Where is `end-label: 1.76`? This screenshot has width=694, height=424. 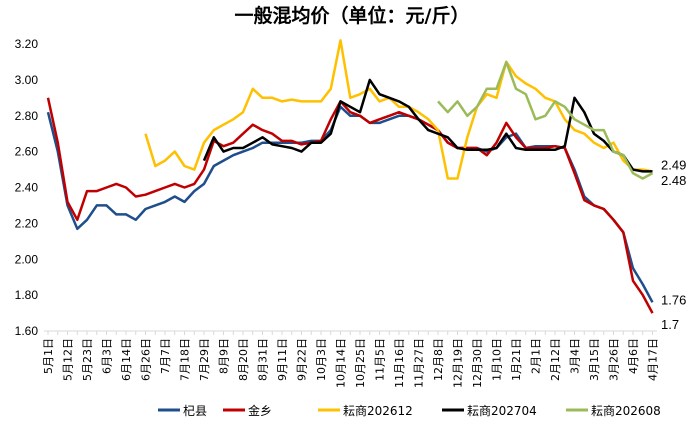
end-label: 1.76 is located at coordinates (673, 299).